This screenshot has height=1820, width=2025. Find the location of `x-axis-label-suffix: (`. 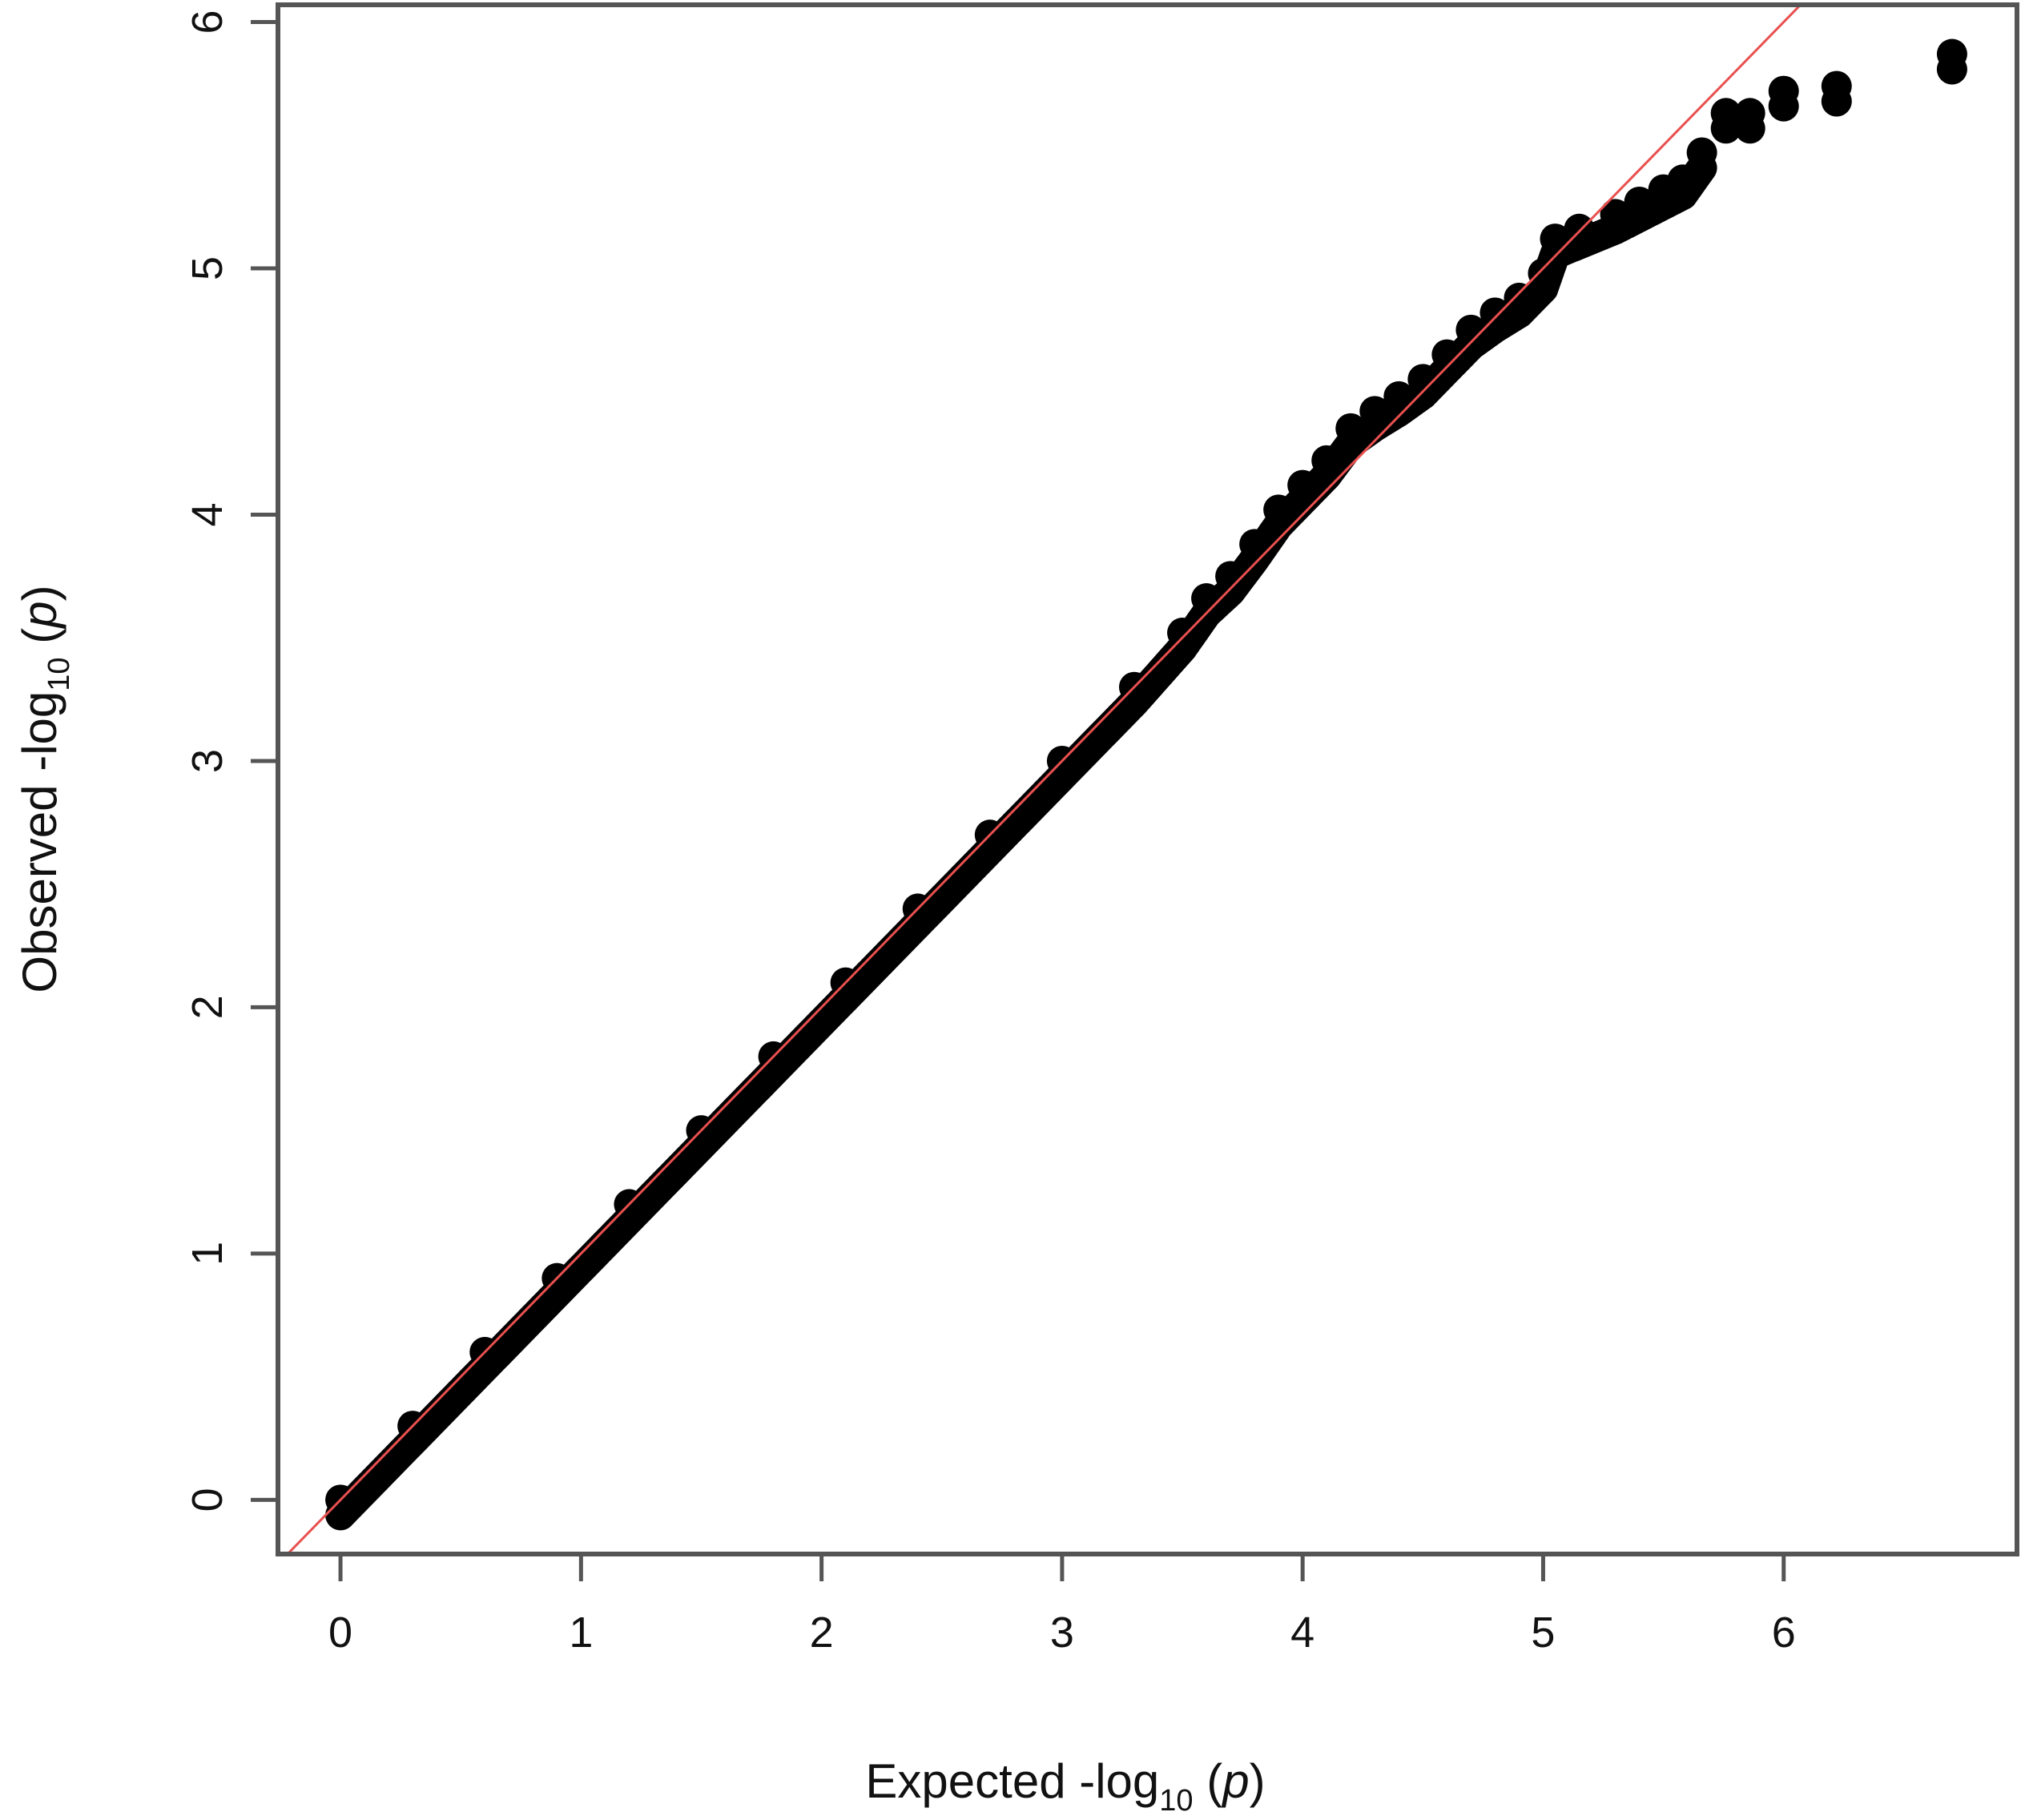

x-axis-label-suffix: ( is located at coordinates (1208, 1781).